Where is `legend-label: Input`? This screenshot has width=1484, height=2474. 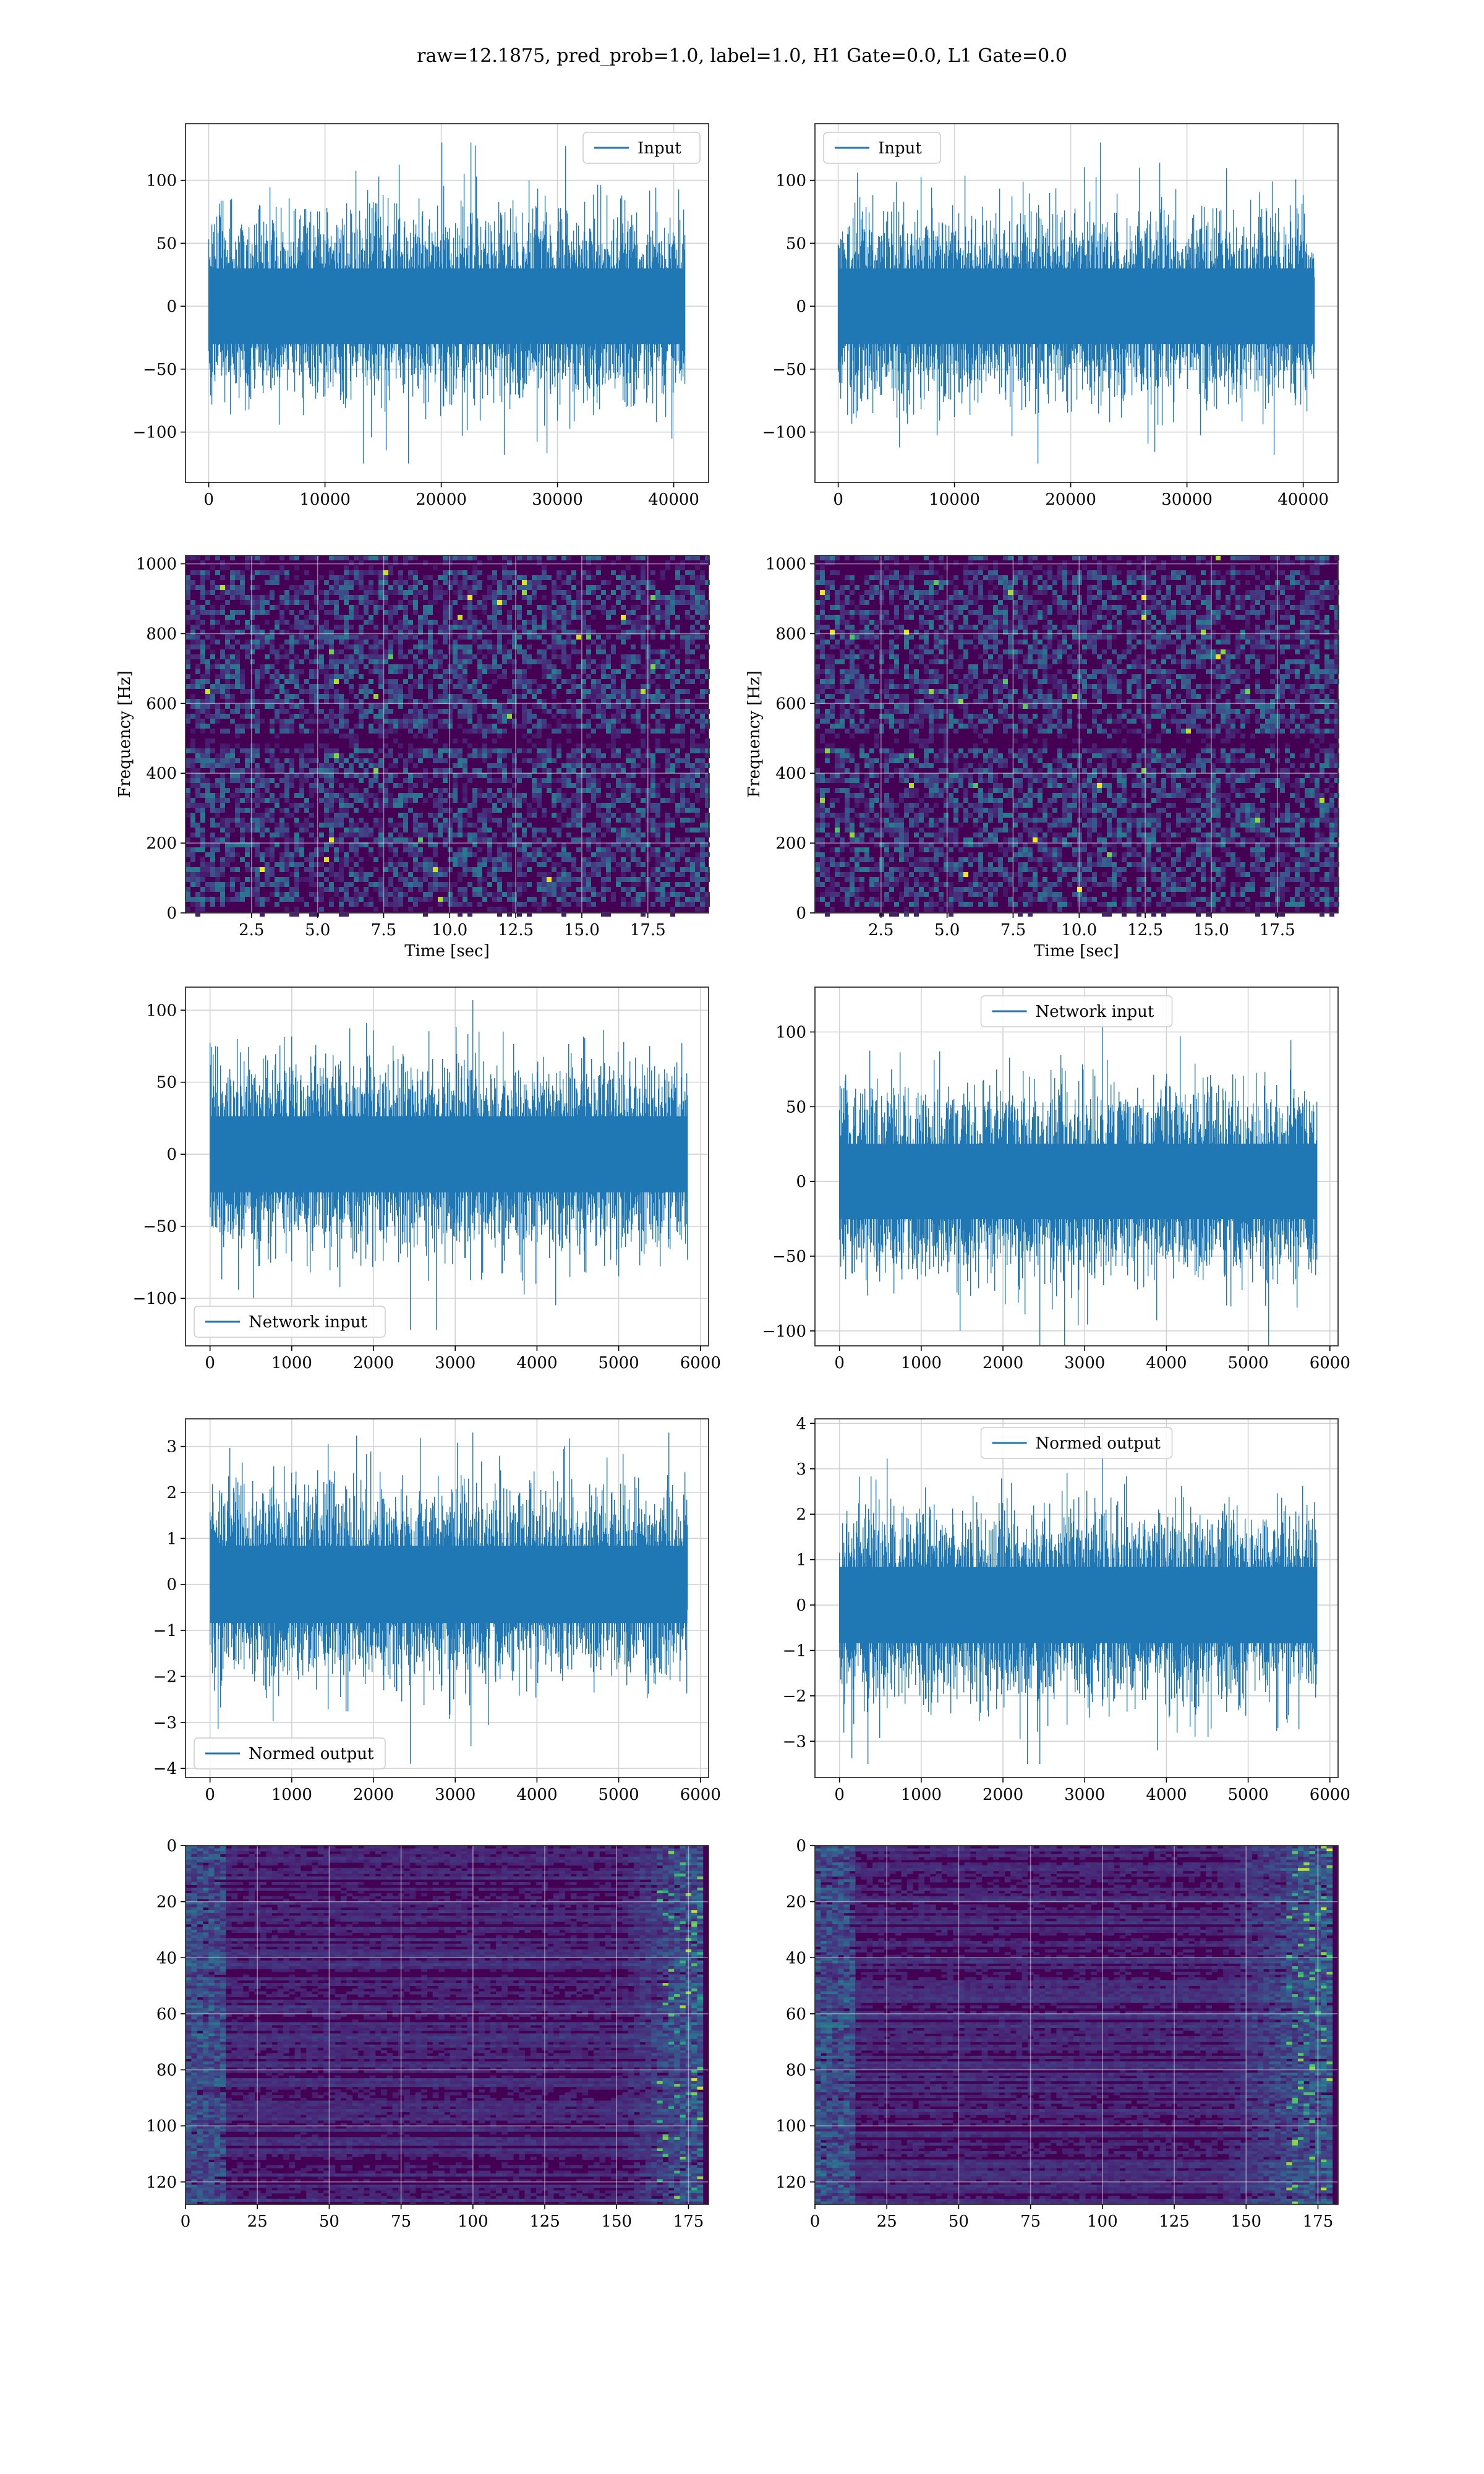
legend-label: Input is located at coordinates (659, 148).